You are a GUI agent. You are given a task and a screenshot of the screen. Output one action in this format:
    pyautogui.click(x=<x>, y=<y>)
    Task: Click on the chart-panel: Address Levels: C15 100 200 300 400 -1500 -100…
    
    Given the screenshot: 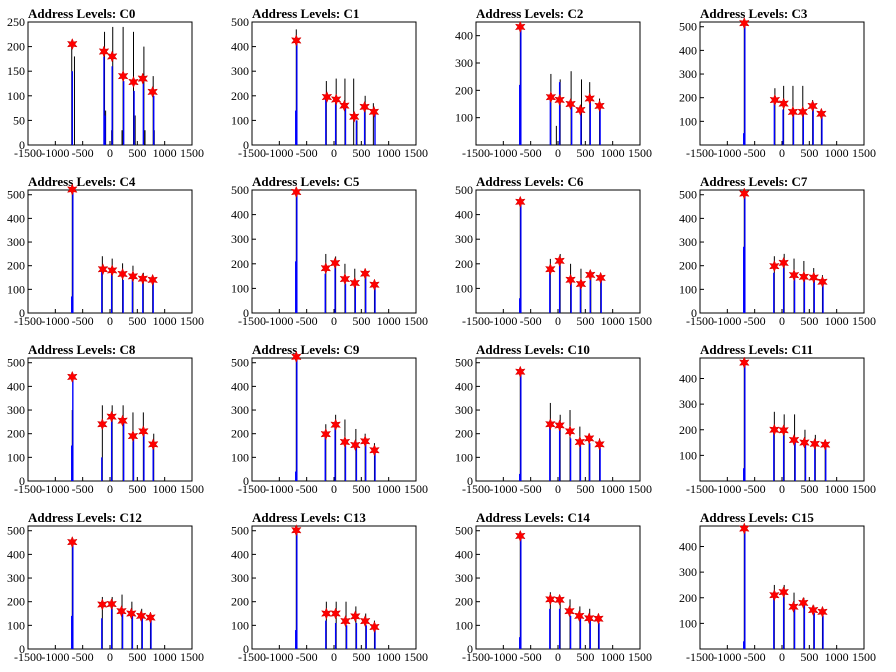 What is the action you would take?
    pyautogui.click(x=784, y=588)
    